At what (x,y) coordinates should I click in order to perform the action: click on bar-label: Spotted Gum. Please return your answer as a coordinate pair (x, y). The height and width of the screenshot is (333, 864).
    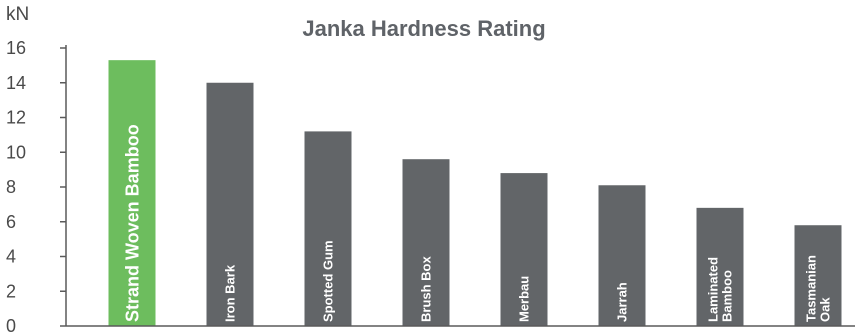
    Looking at the image, I should click on (328, 281).